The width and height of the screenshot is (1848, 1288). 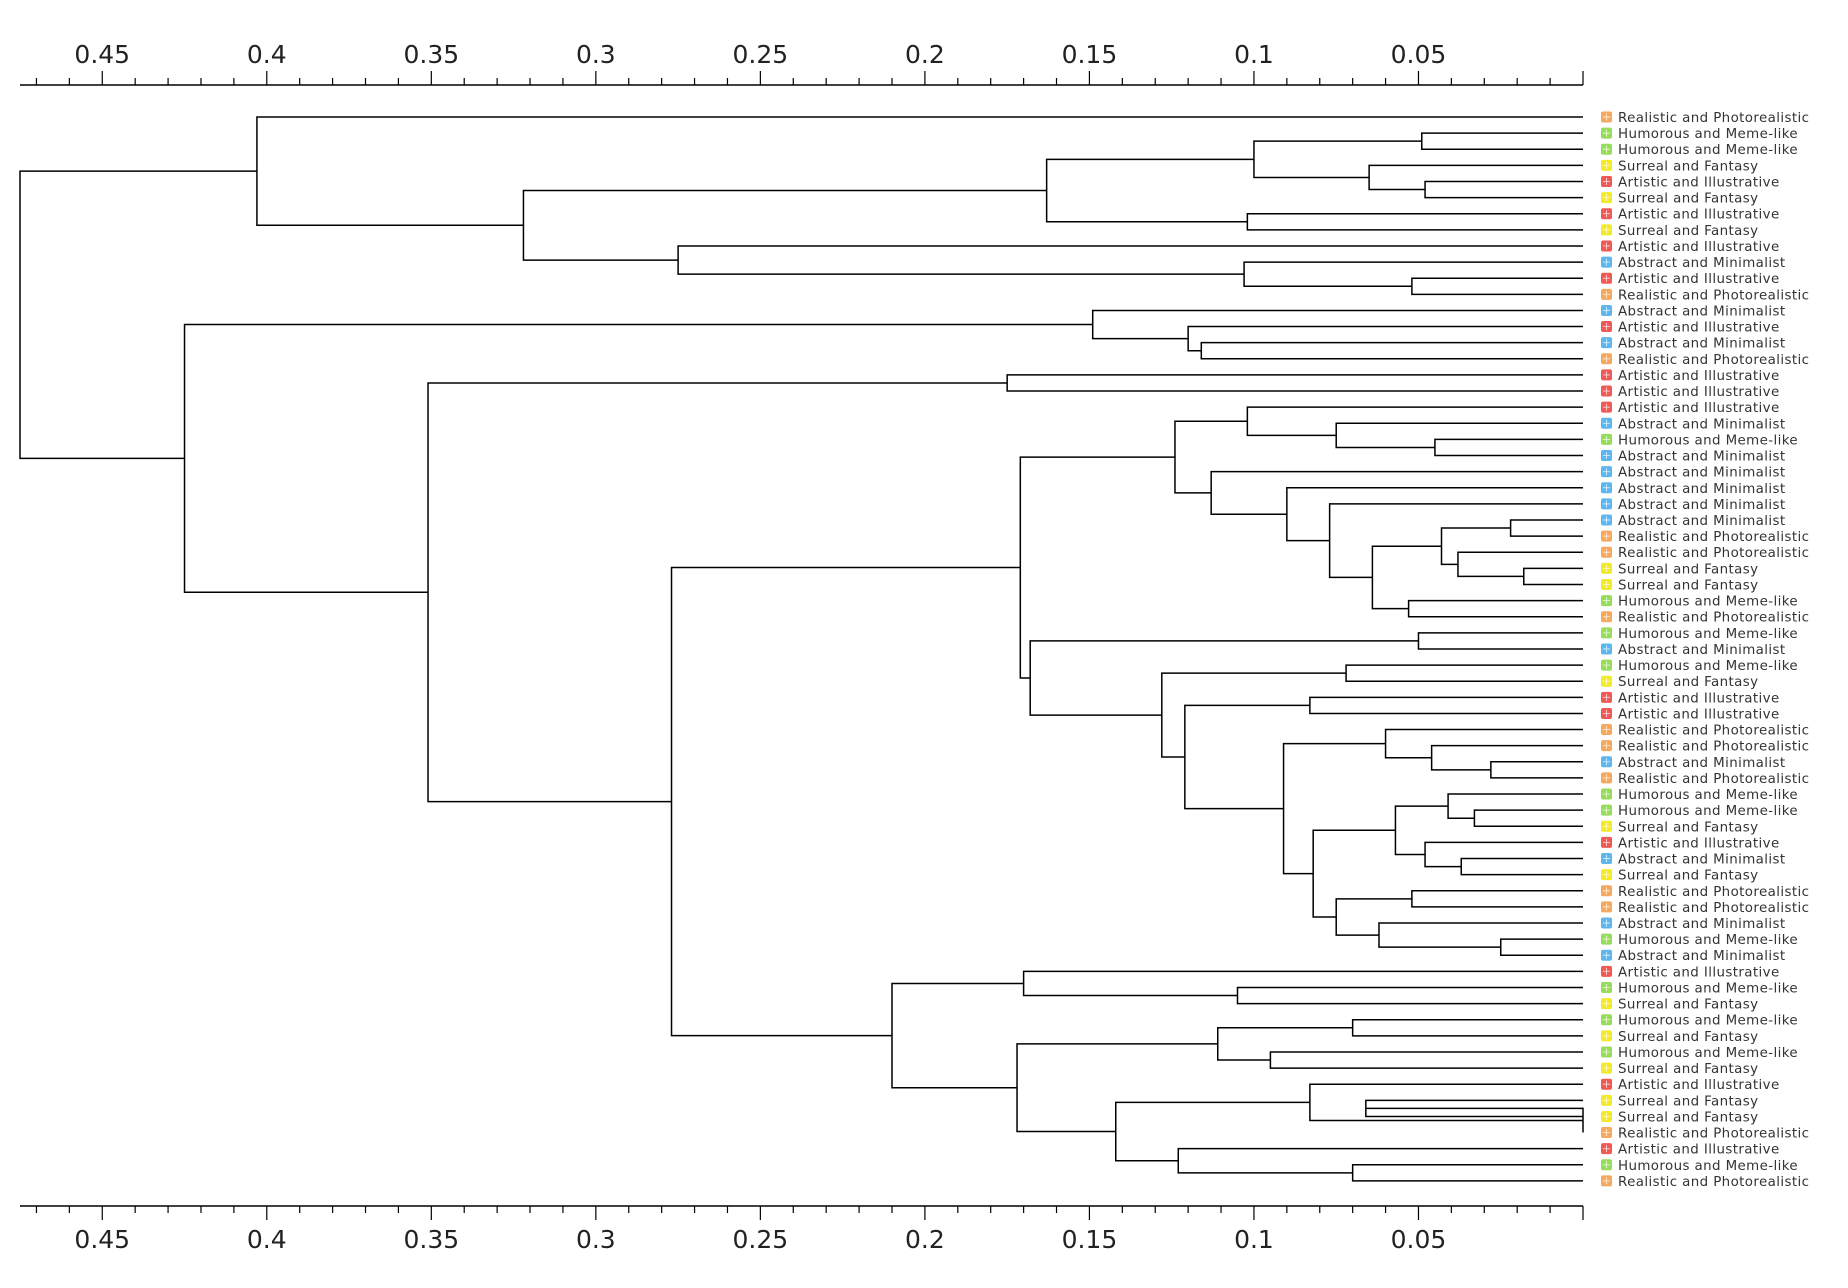 I want to click on tick-label: 0.25, so click(x=761, y=1239).